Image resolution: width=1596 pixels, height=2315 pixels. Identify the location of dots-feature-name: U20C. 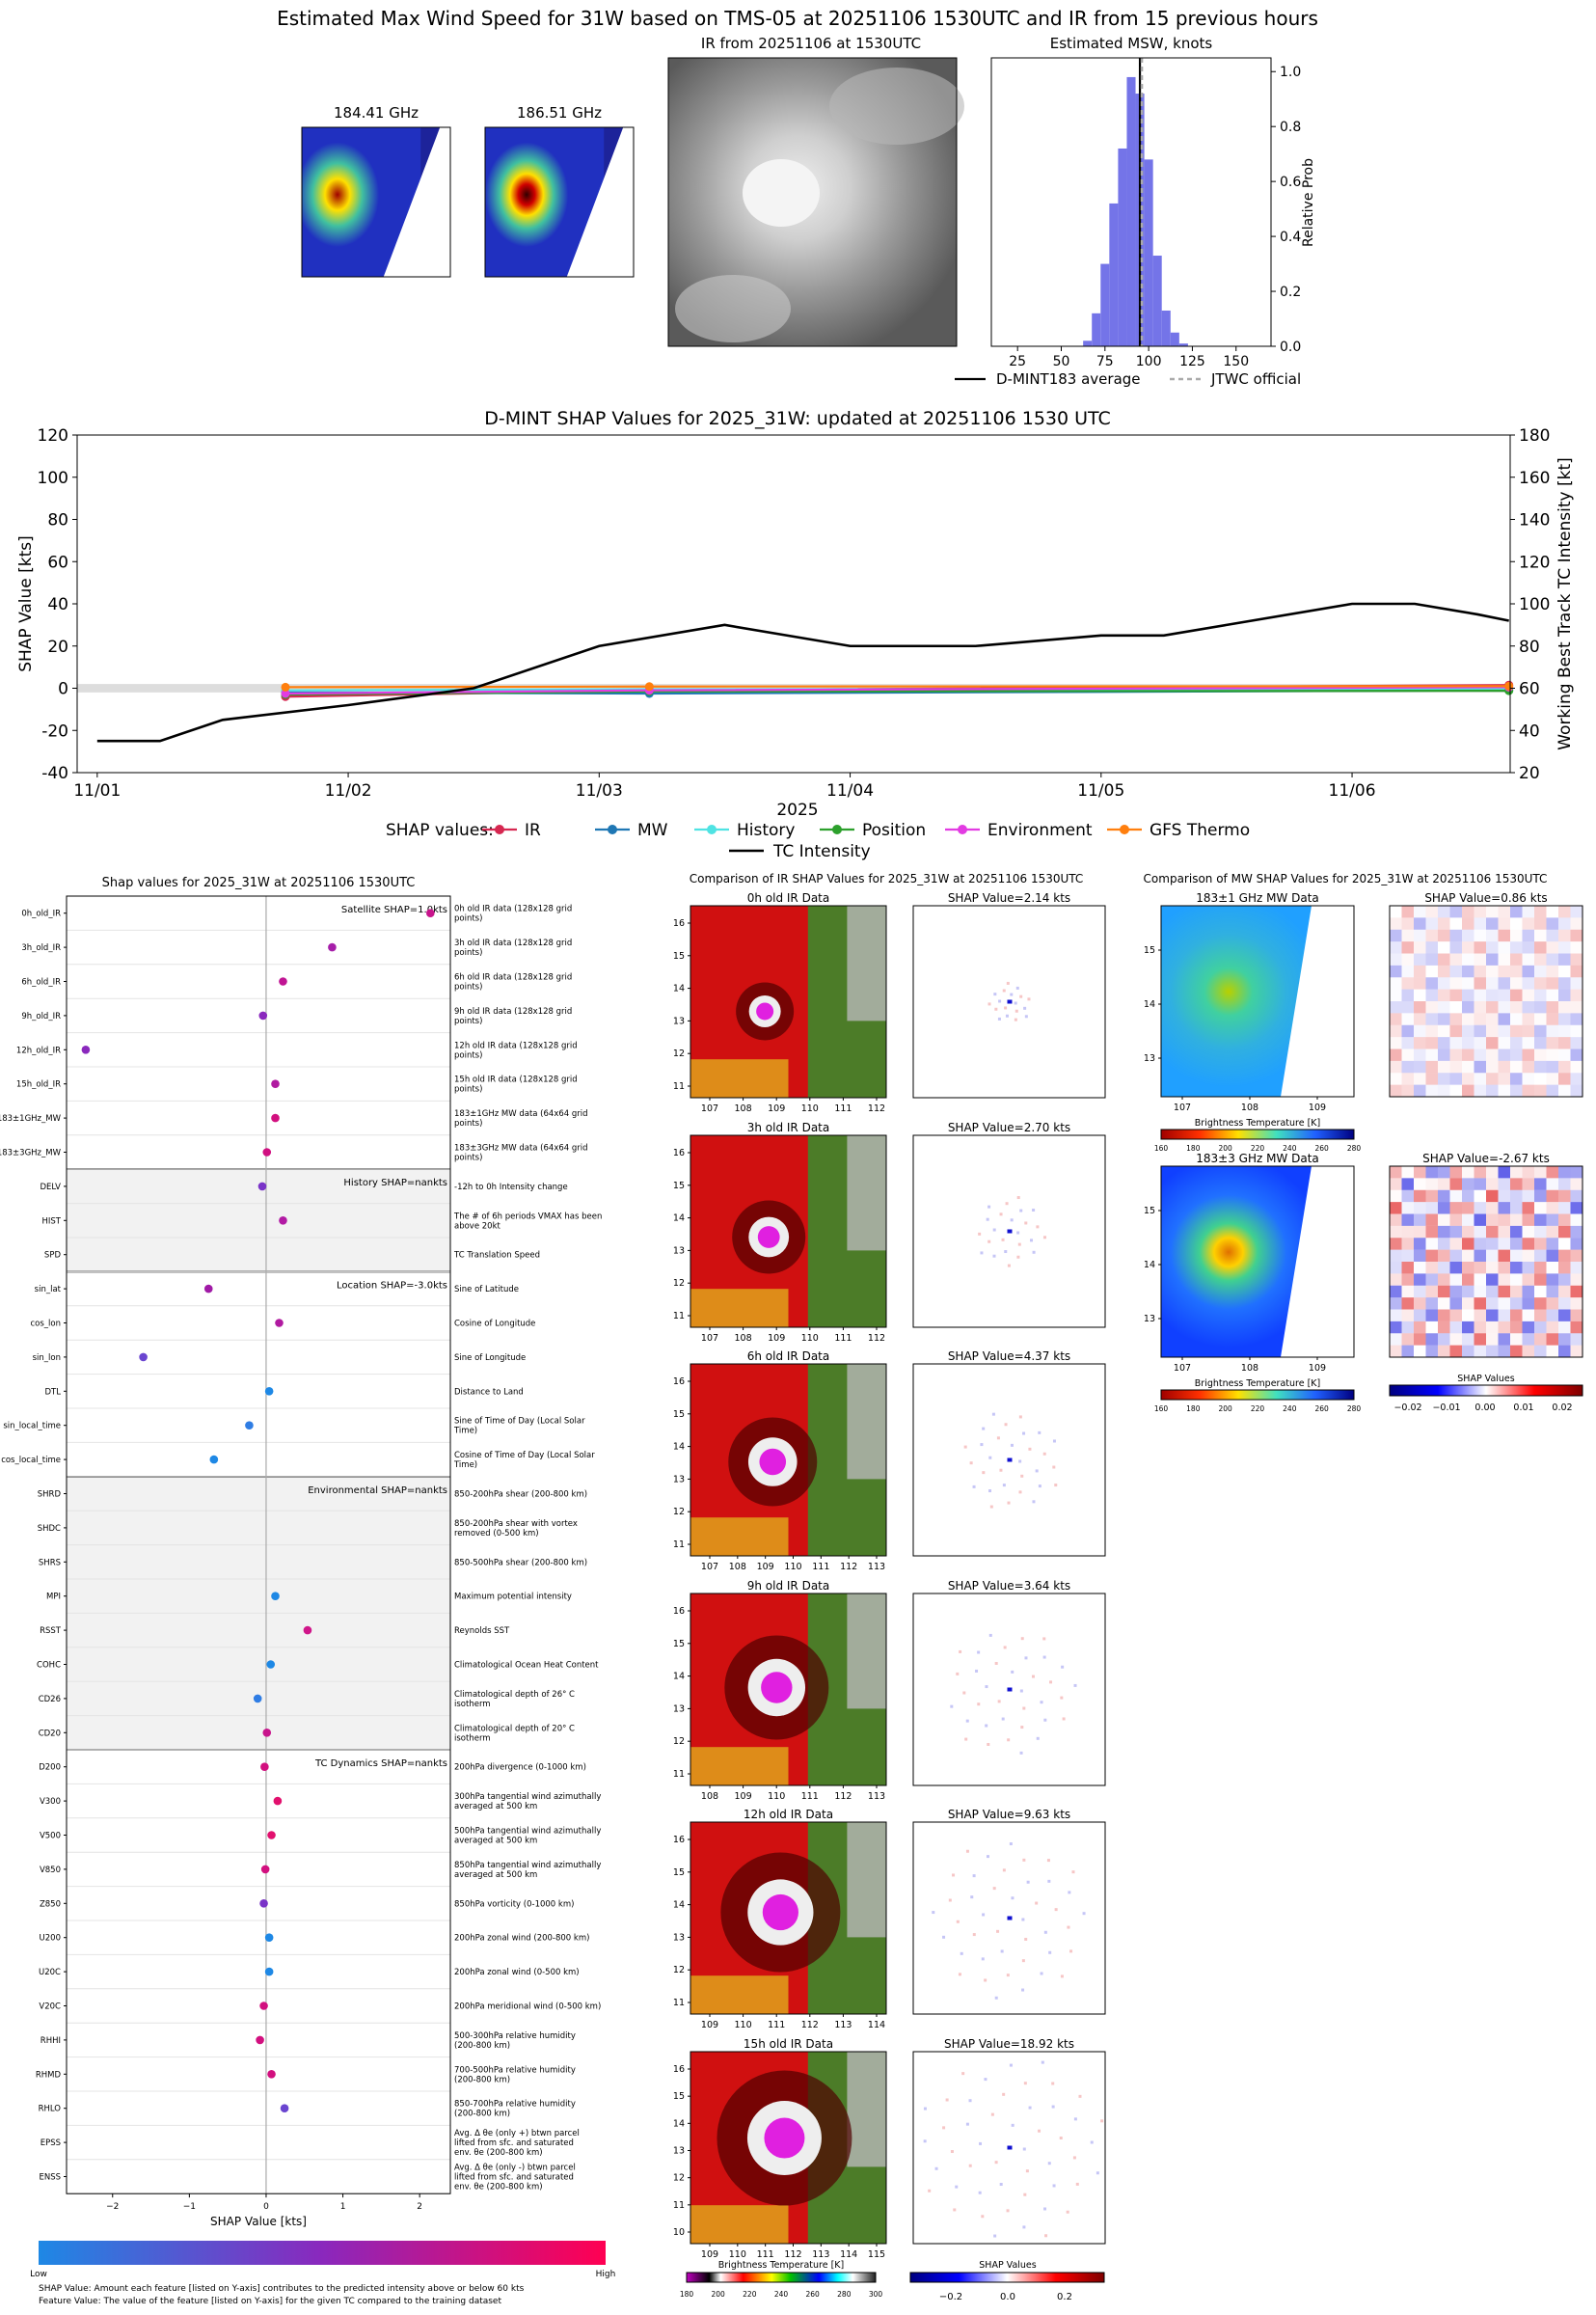
(50, 1973).